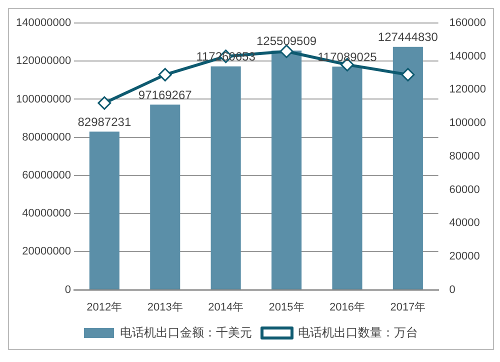  I want to click on y-tick-label: 100000000, so click(44, 99).